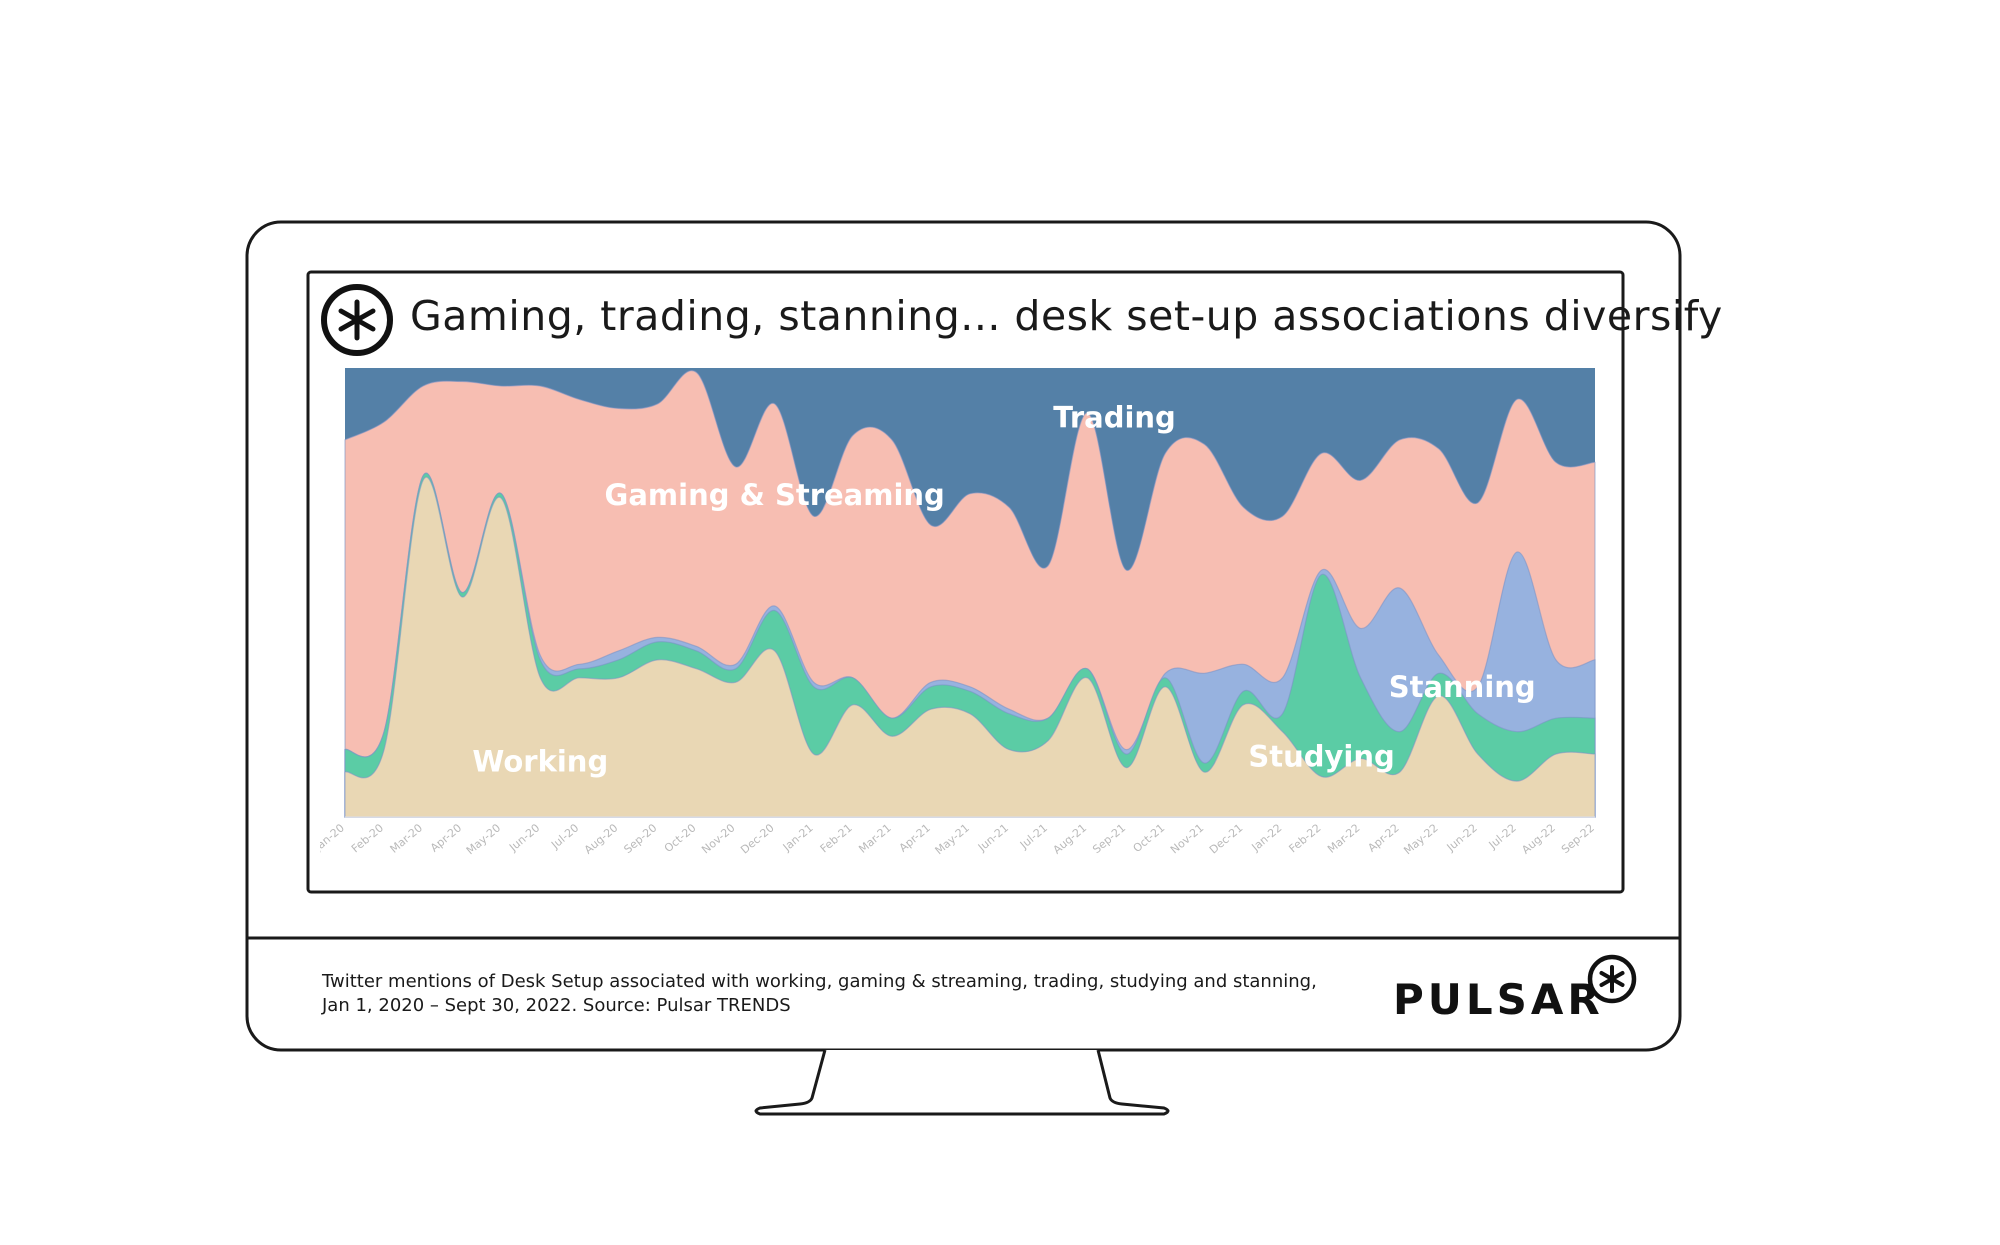  I want to click on x-tick-label: Feb-21, so click(836, 838).